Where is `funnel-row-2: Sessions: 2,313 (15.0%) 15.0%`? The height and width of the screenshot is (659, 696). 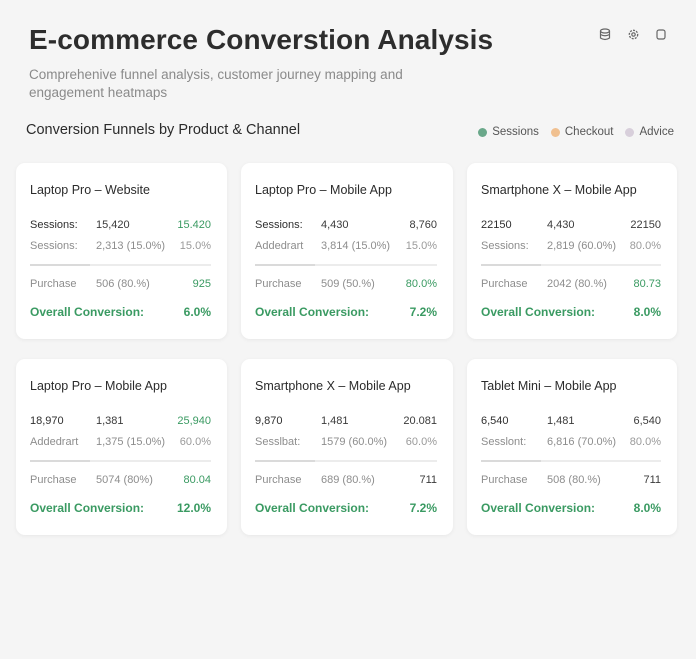
funnel-row-2: Sessions: 2,313 (15.0%) 15.0% is located at coordinates (120, 245).